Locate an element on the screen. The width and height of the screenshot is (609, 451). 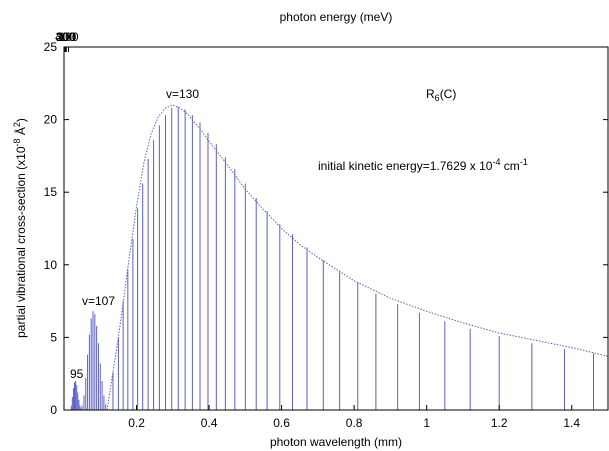
x-tick-label: 1.2 is located at coordinates (499, 423).